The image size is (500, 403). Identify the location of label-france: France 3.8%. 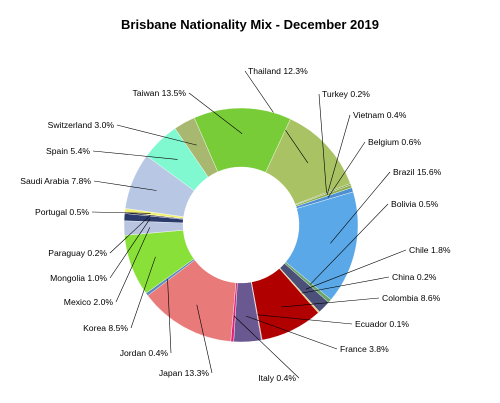
(364, 349).